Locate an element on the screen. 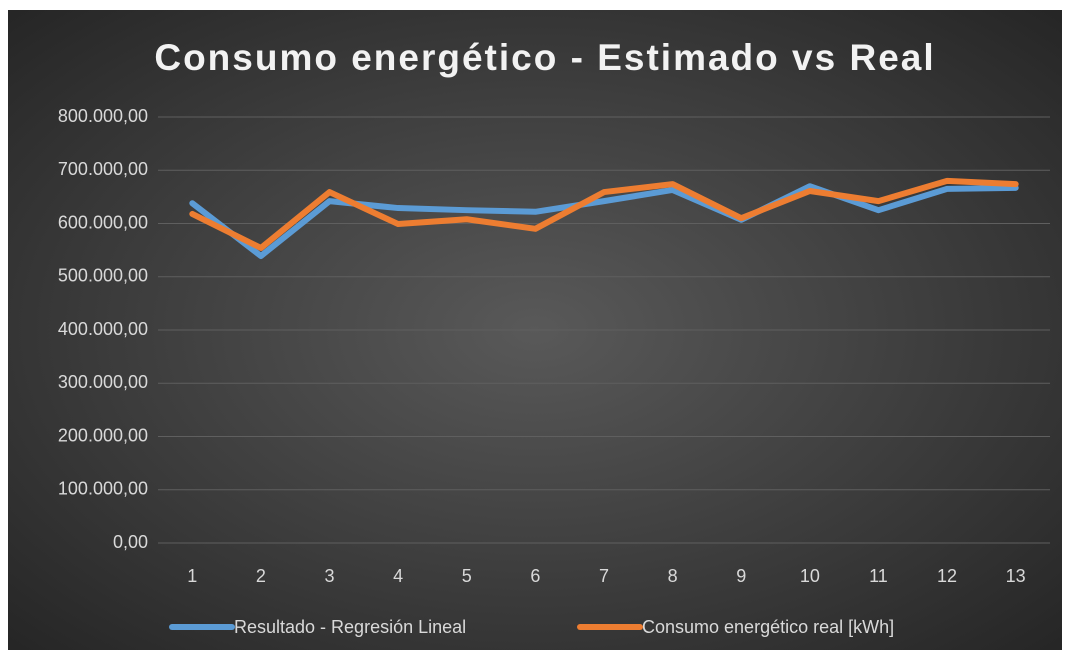 Image resolution: width=1073 pixels, height=660 pixels. x-tick-label: 8 is located at coordinates (673, 576).